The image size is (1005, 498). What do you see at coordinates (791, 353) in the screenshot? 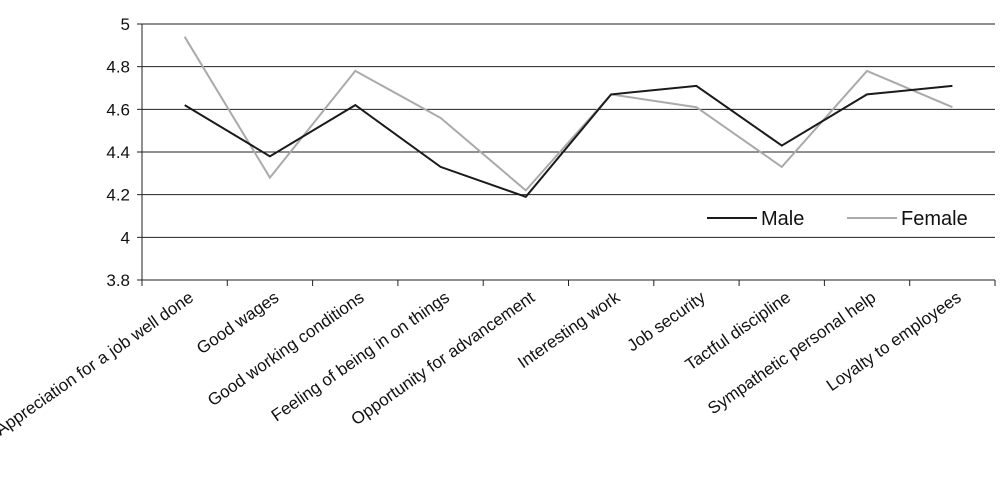
I see `x-tick-label: Sympathetic personal help` at bounding box center [791, 353].